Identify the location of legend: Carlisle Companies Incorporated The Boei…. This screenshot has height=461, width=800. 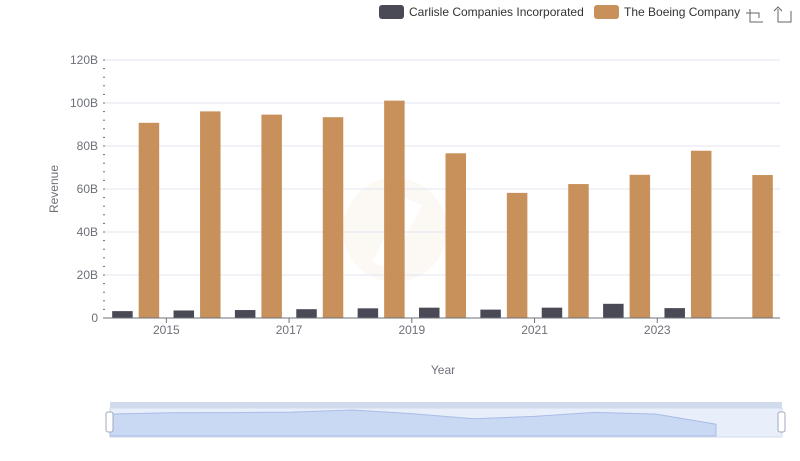
(559, 12).